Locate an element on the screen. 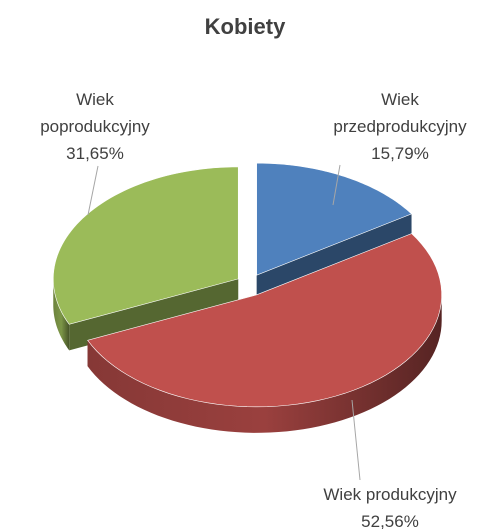  category-label: Wiek poprodukcyjny is located at coordinates (95, 113).